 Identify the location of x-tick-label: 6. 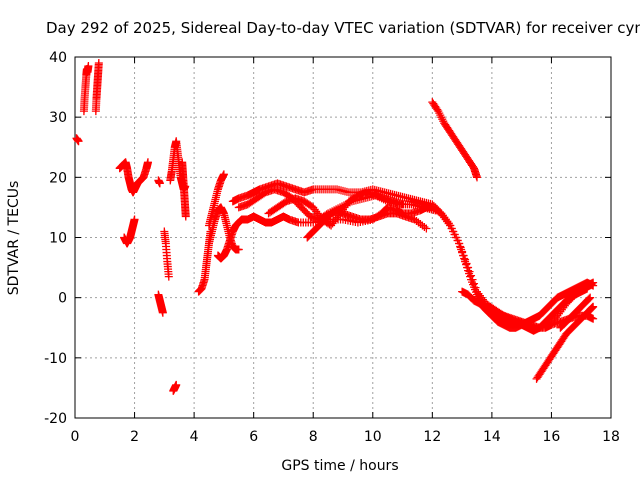
(253, 437).